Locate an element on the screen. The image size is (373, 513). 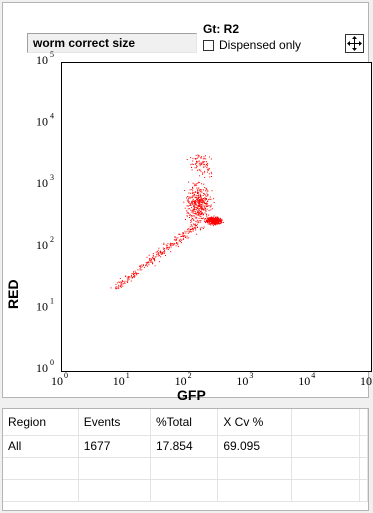
dispensed-only-label: Dispensed only is located at coordinates (260, 45).